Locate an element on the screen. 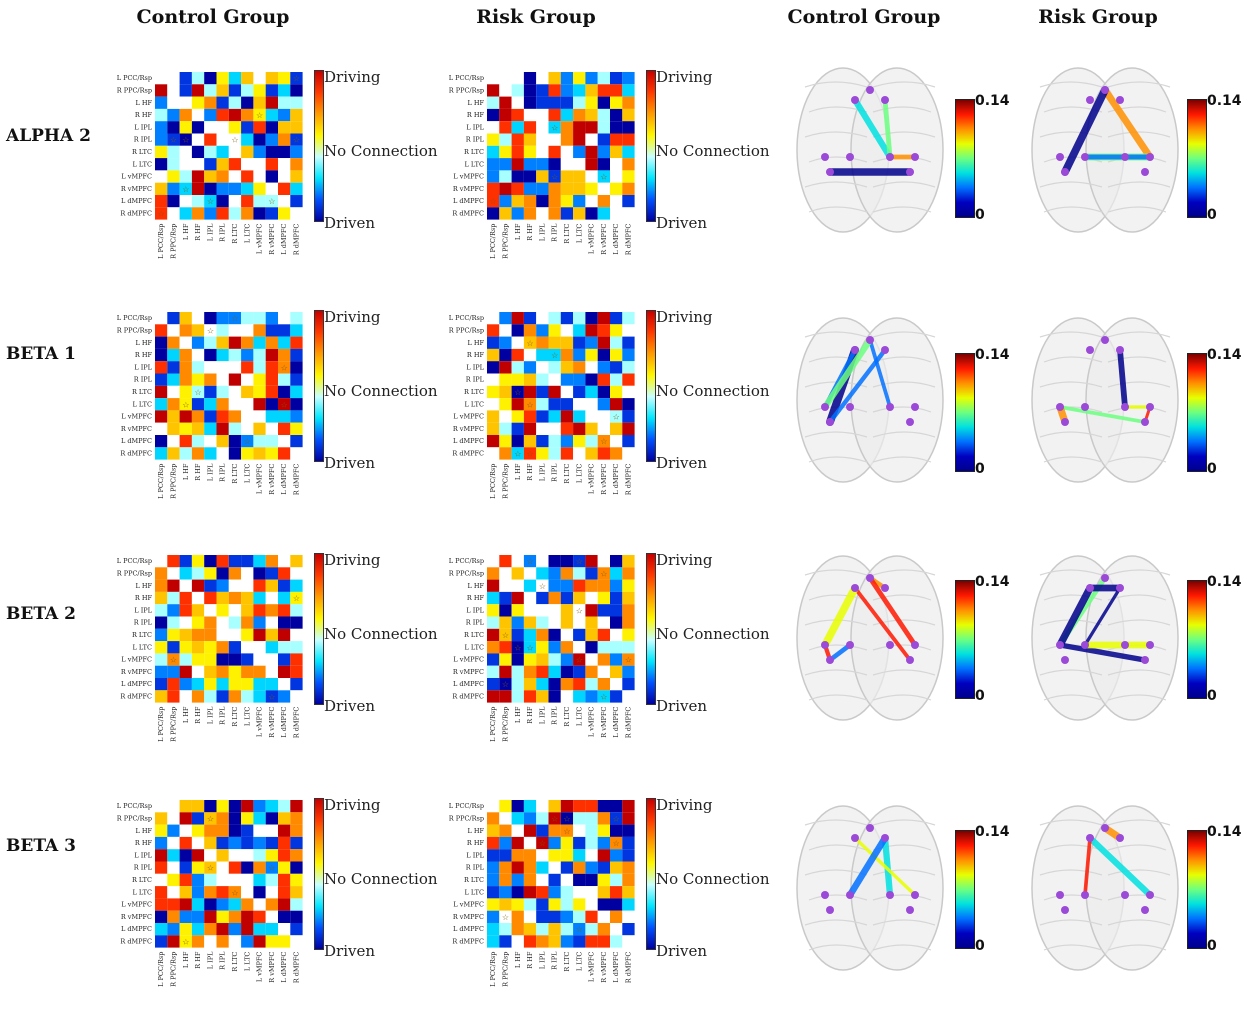  matrix-row-label: R IPL is located at coordinates (475, 623).